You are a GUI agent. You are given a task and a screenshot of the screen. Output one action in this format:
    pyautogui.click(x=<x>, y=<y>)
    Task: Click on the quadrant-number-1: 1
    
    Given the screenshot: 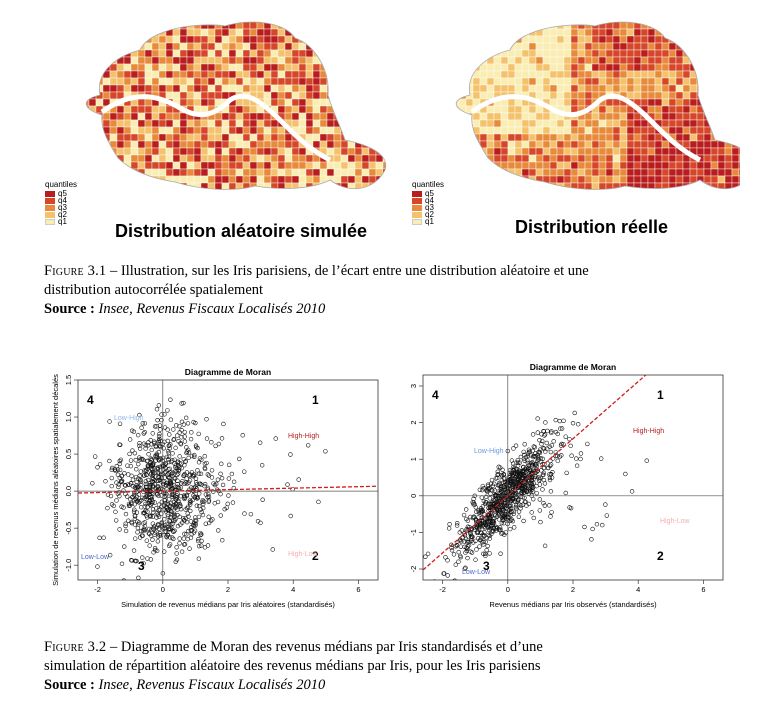 What is the action you would take?
    pyautogui.click(x=315, y=400)
    